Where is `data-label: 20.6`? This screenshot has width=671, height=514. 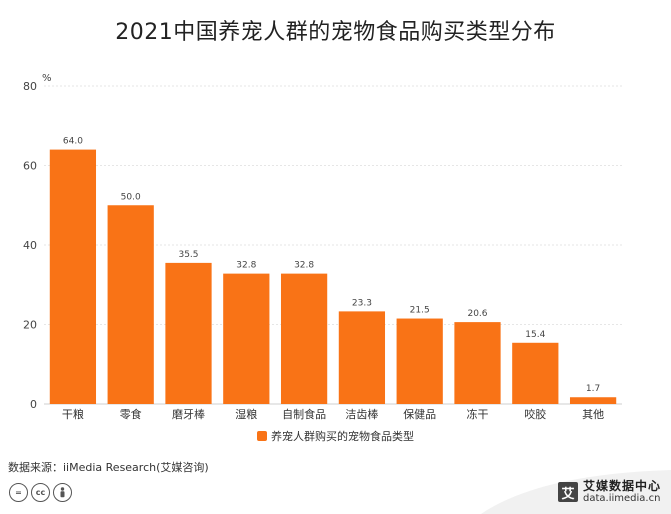
data-label: 20.6 is located at coordinates (477, 314).